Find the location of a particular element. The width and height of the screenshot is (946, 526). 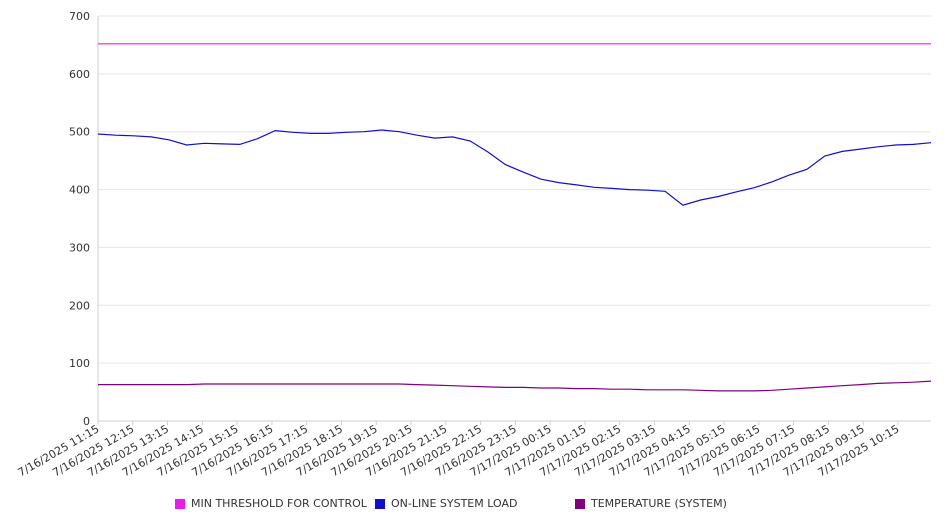

y-axis-tick-labels: 0 100 200 300 400 500 600 700 is located at coordinates (79, 219).